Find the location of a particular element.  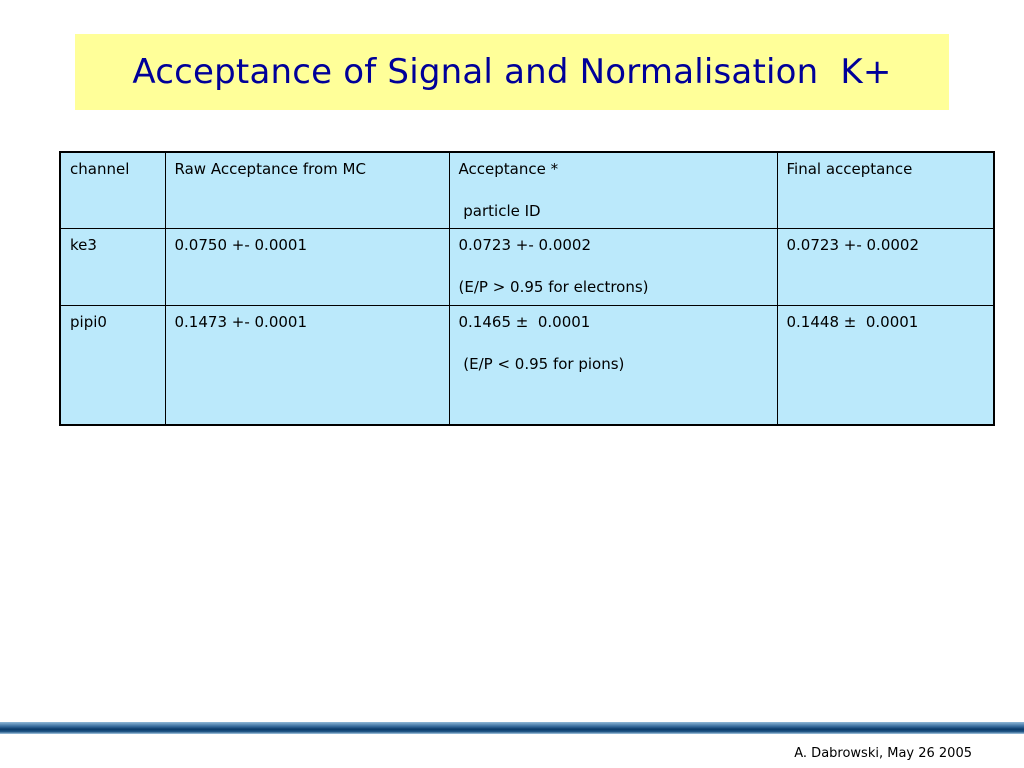

footer-credit: A. Dabrowski, May 26 2005 is located at coordinates (883, 753).